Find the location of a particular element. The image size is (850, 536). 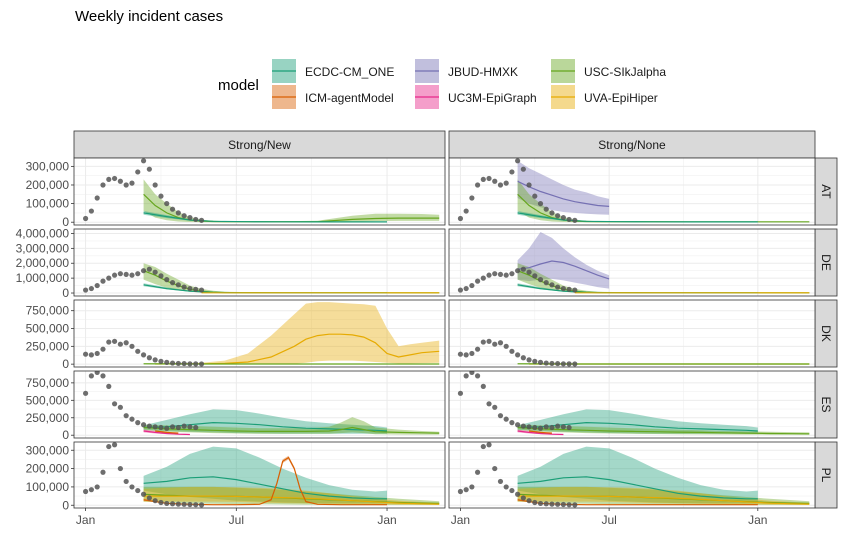

panel-ES-none is located at coordinates (632, 404).